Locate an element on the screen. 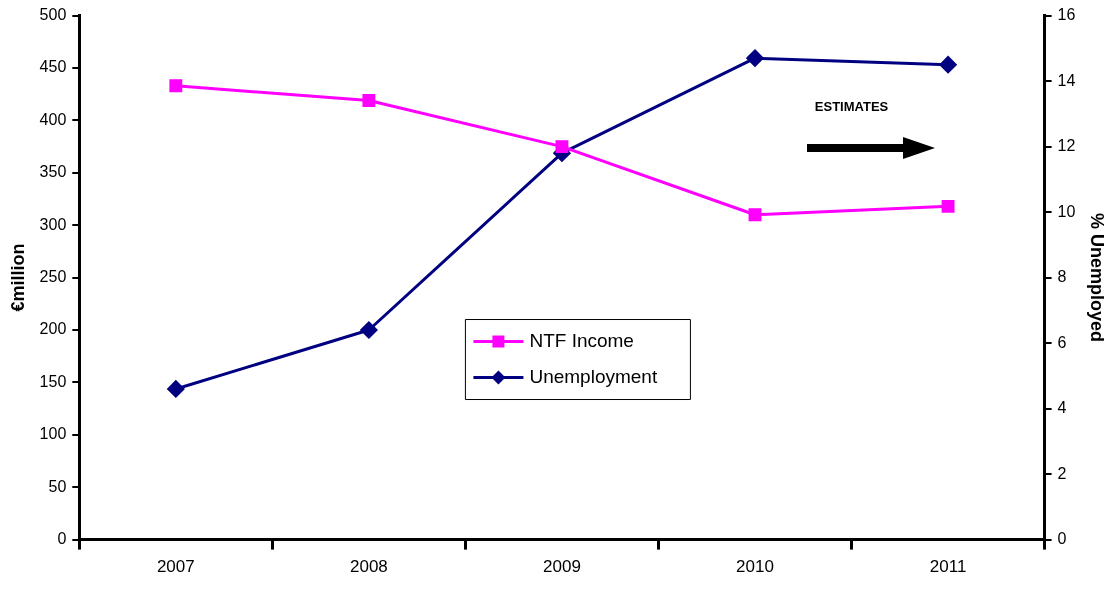  y-tick-label: 300 is located at coordinates (53, 224).